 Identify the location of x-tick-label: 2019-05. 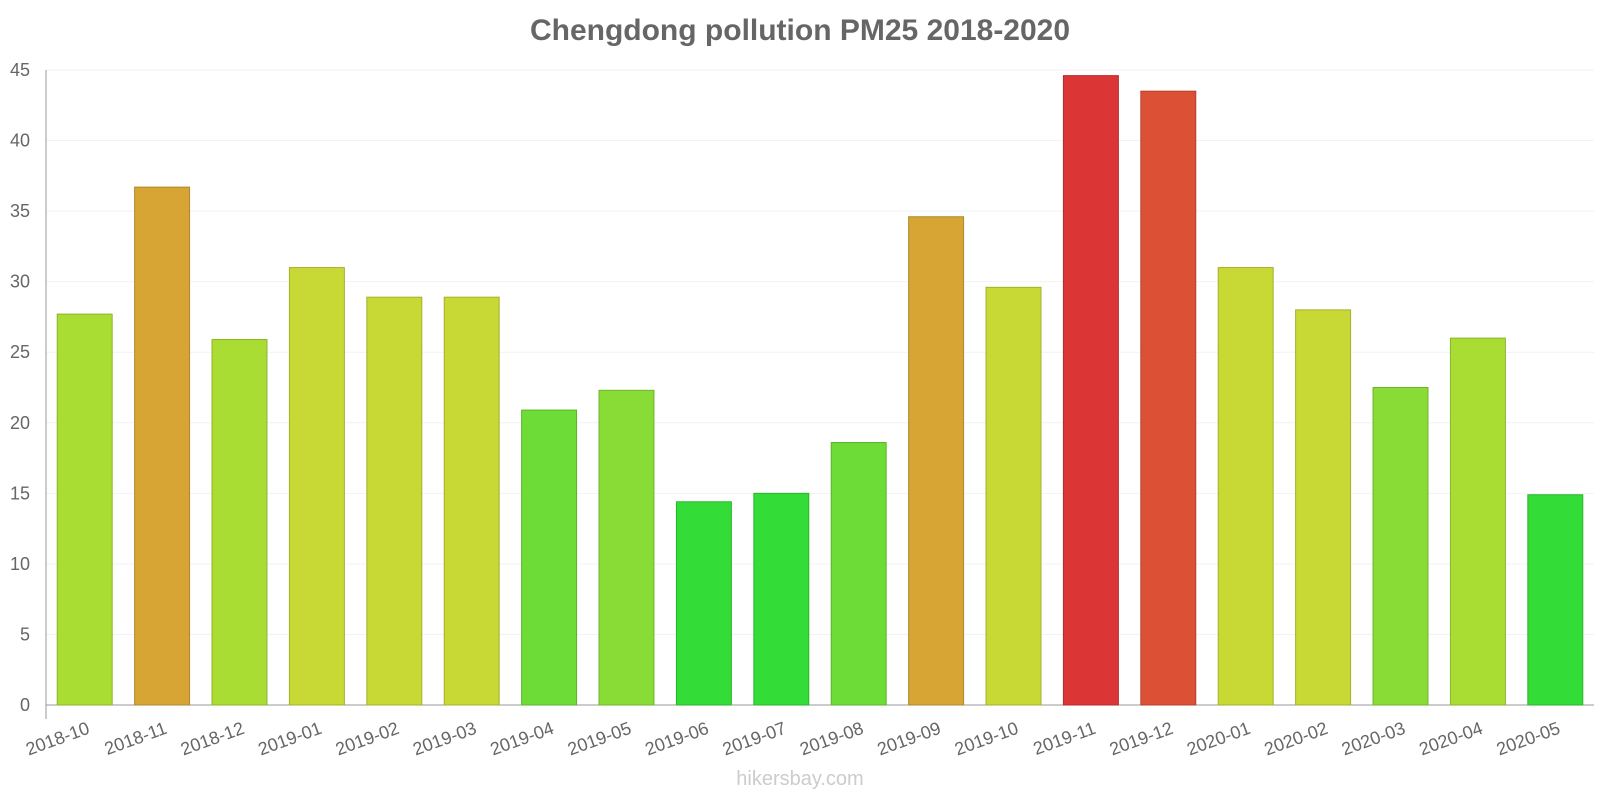
(599, 738).